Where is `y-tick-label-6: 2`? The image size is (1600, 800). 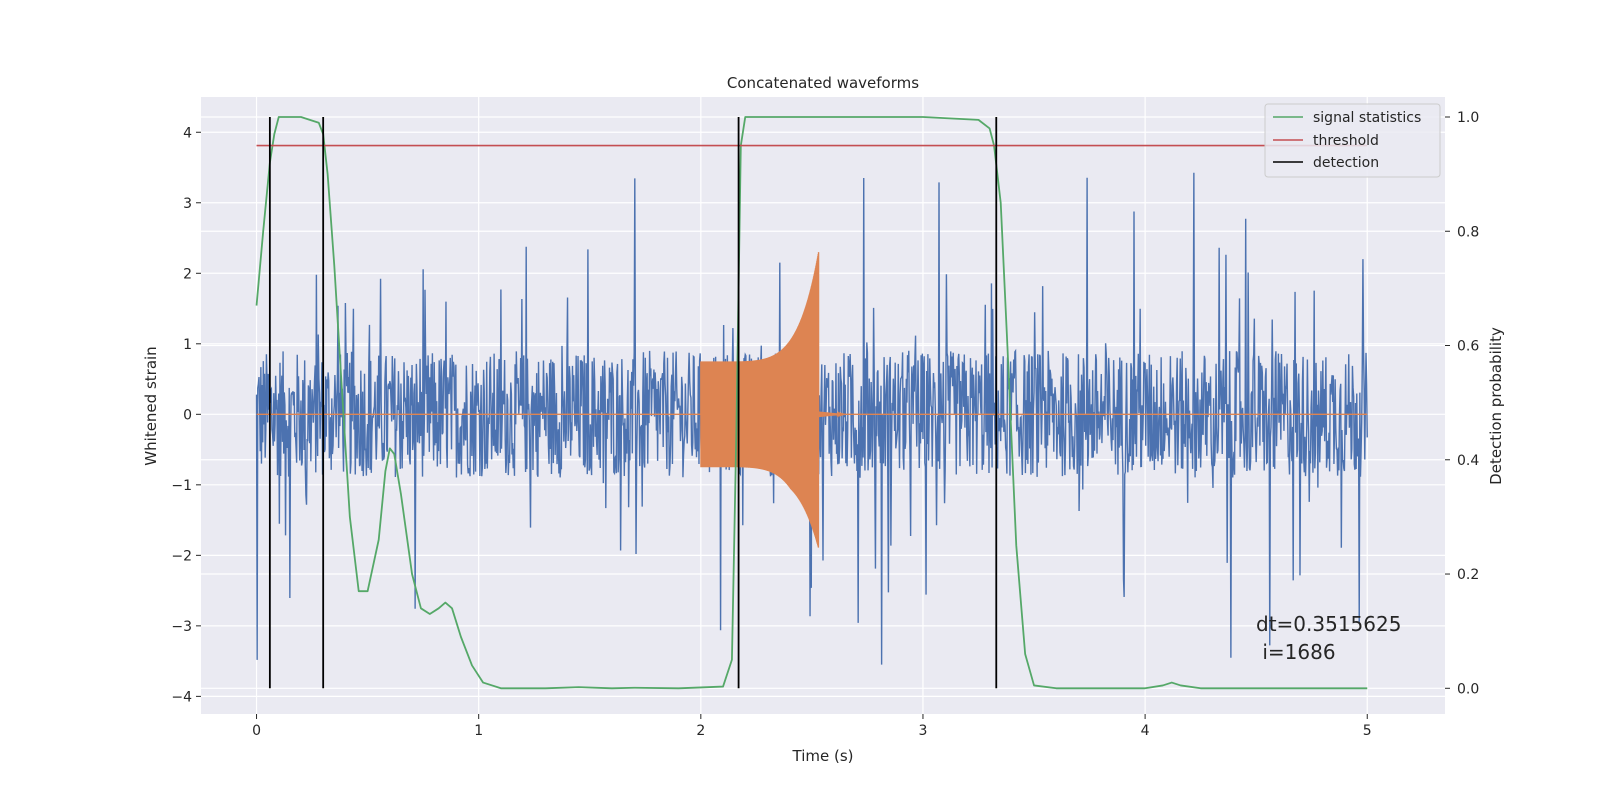 y-tick-label-6: 2 is located at coordinates (187, 274).